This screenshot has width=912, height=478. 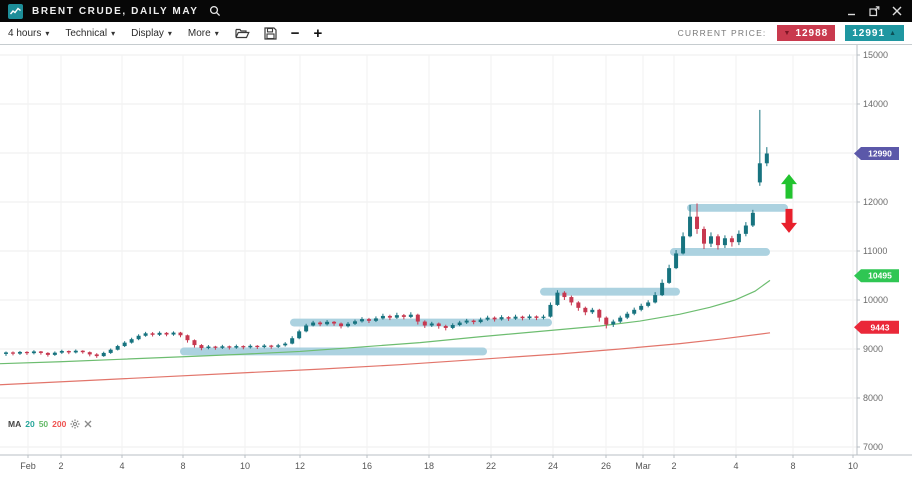 I want to click on ask-price-value: 12991, so click(x=869, y=33).